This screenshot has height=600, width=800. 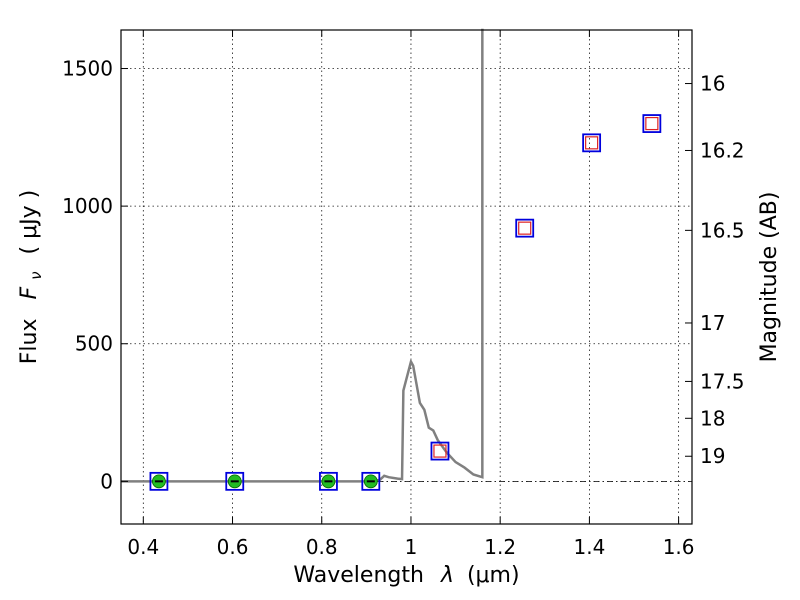 I want to click on magnitude-tick-label: 16.5, so click(x=722, y=230).